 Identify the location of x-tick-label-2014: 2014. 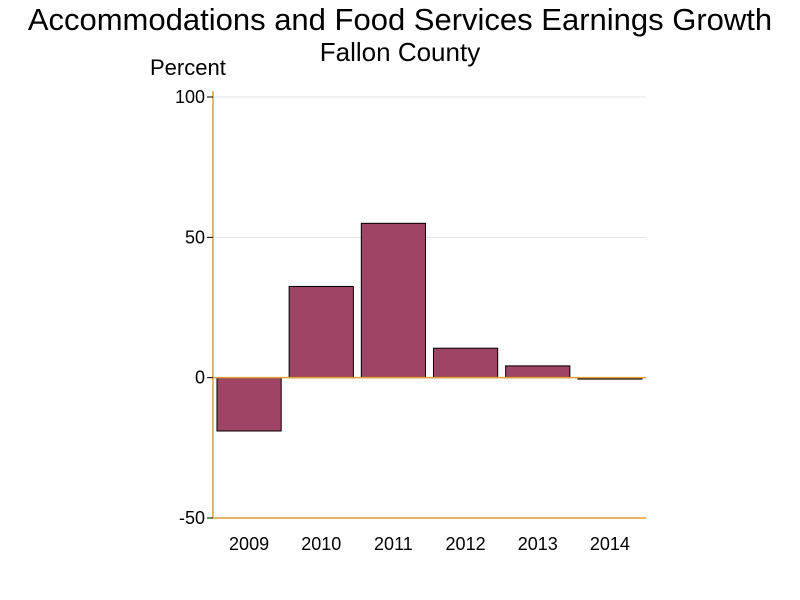
(610, 544).